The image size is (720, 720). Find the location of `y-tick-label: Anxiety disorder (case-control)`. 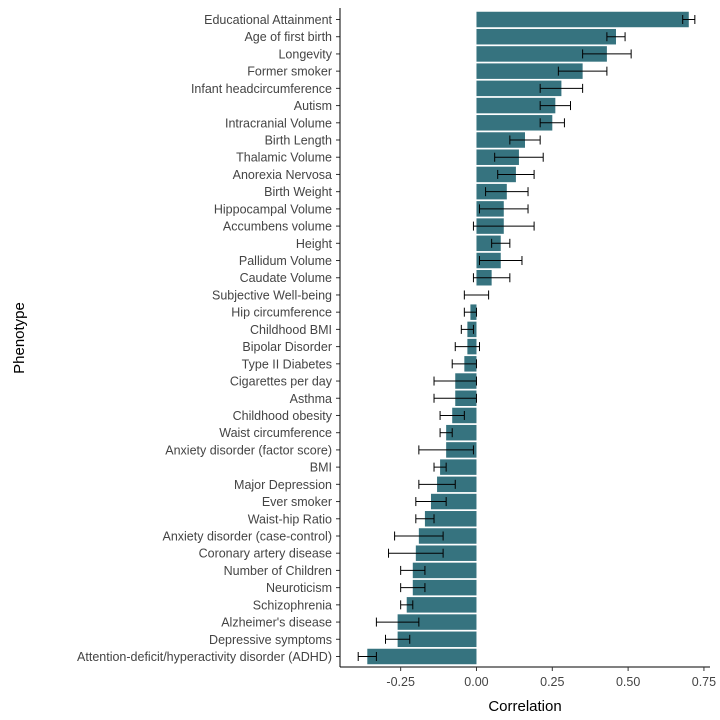

y-tick-label: Anxiety disorder (case-control) is located at coordinates (247, 536).